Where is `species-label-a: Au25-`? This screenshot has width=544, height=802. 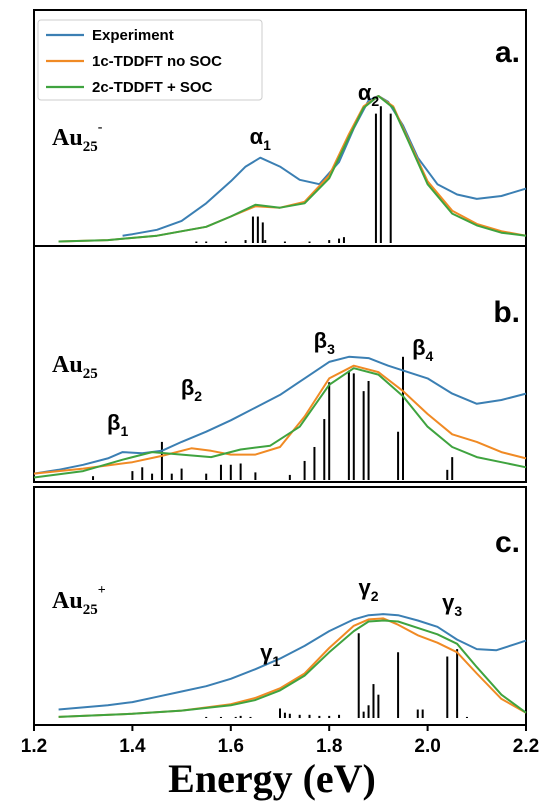 species-label-a: Au25- is located at coordinates (77, 137).